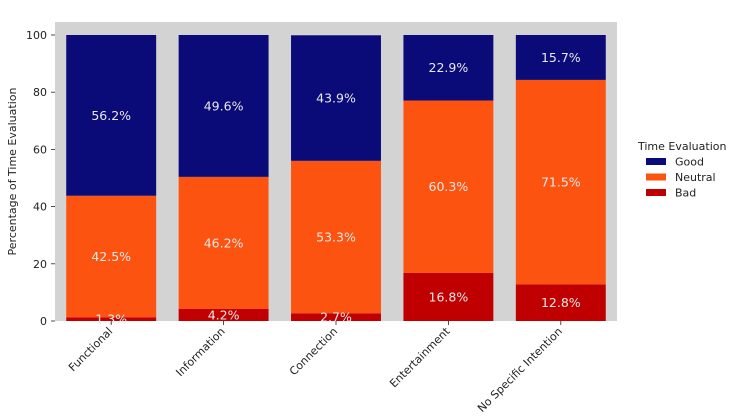  Describe the element at coordinates (200, 352) in the screenshot. I see `x-tick-label: Information` at that location.